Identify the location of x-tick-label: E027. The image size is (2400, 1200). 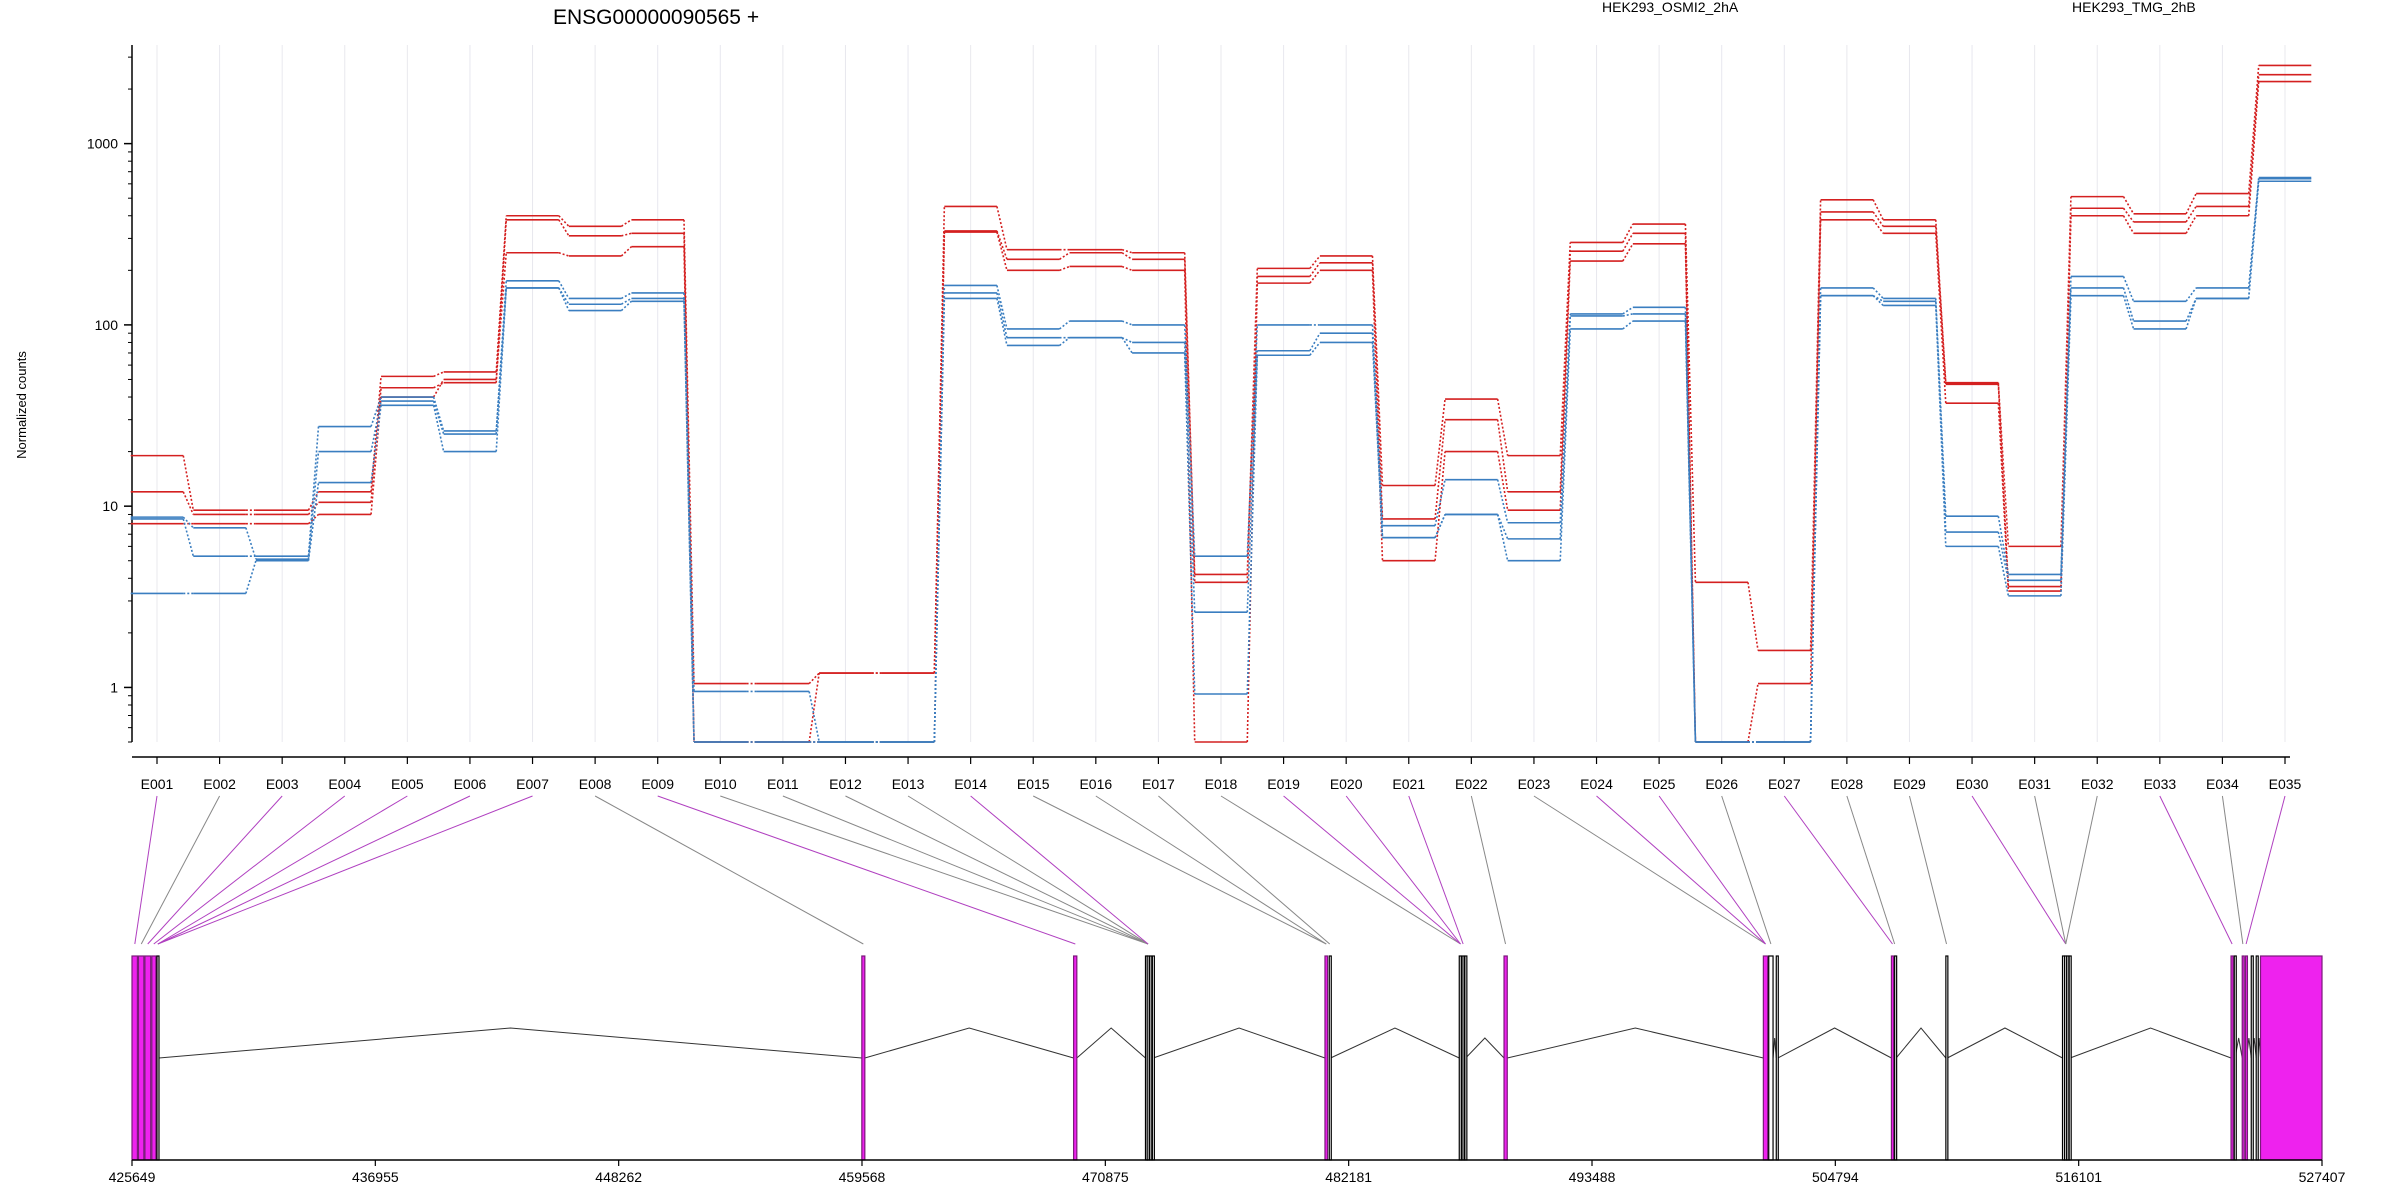
(1784, 784).